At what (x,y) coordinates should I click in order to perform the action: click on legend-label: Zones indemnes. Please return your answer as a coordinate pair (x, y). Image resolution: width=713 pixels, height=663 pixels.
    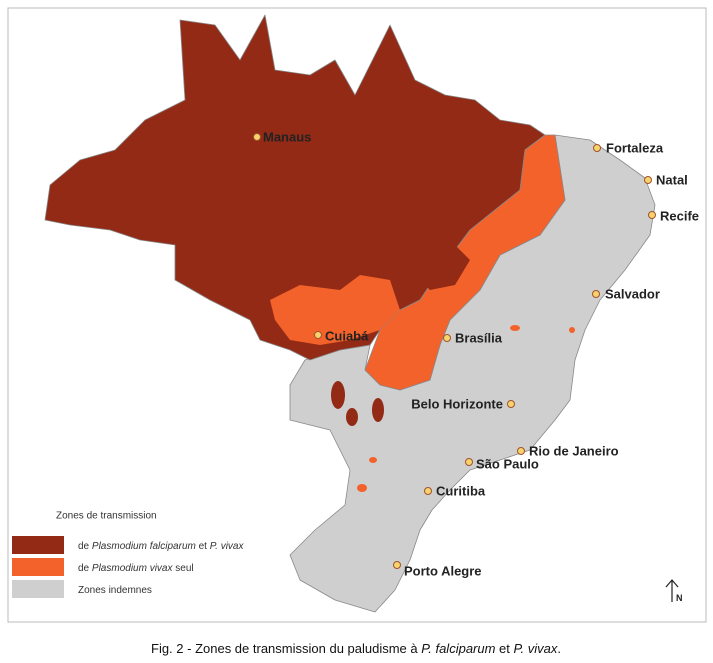
    Looking at the image, I should click on (115, 590).